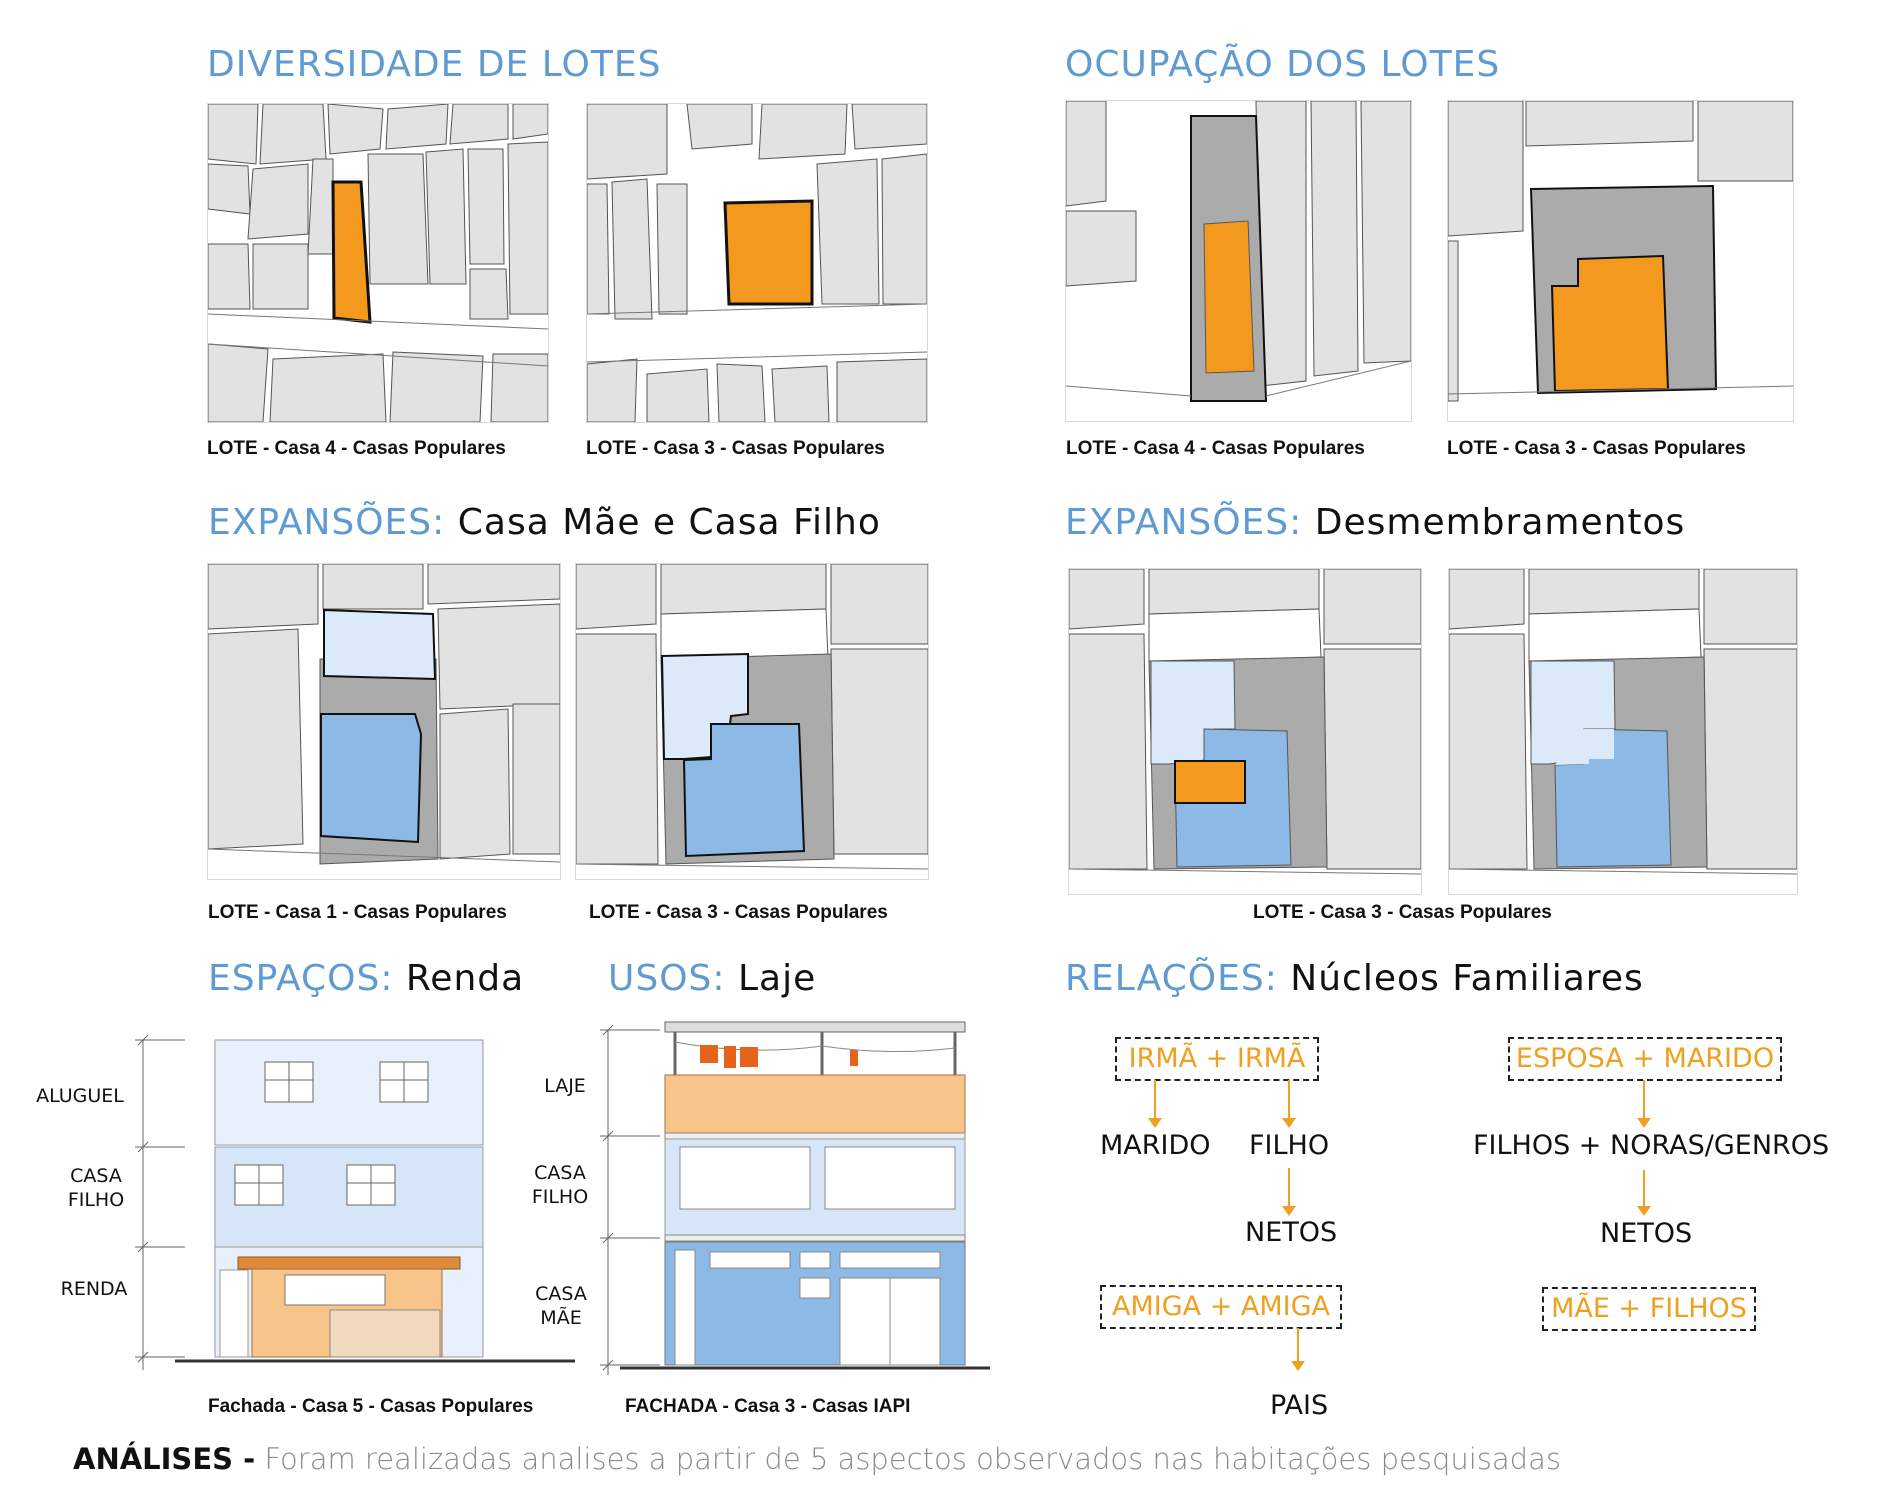 Image resolution: width=1893 pixels, height=1500 pixels. What do you see at coordinates (768, 1406) in the screenshot?
I see `caption-fachada-2: FACHADA - Casa 3 - Casas IAPI` at bounding box center [768, 1406].